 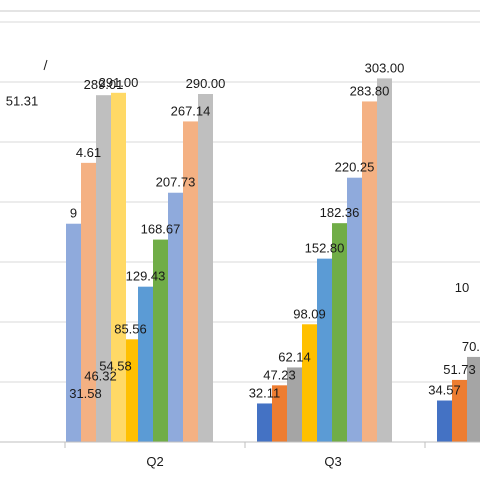 I want to click on data-label: 32.11, so click(x=265, y=392).